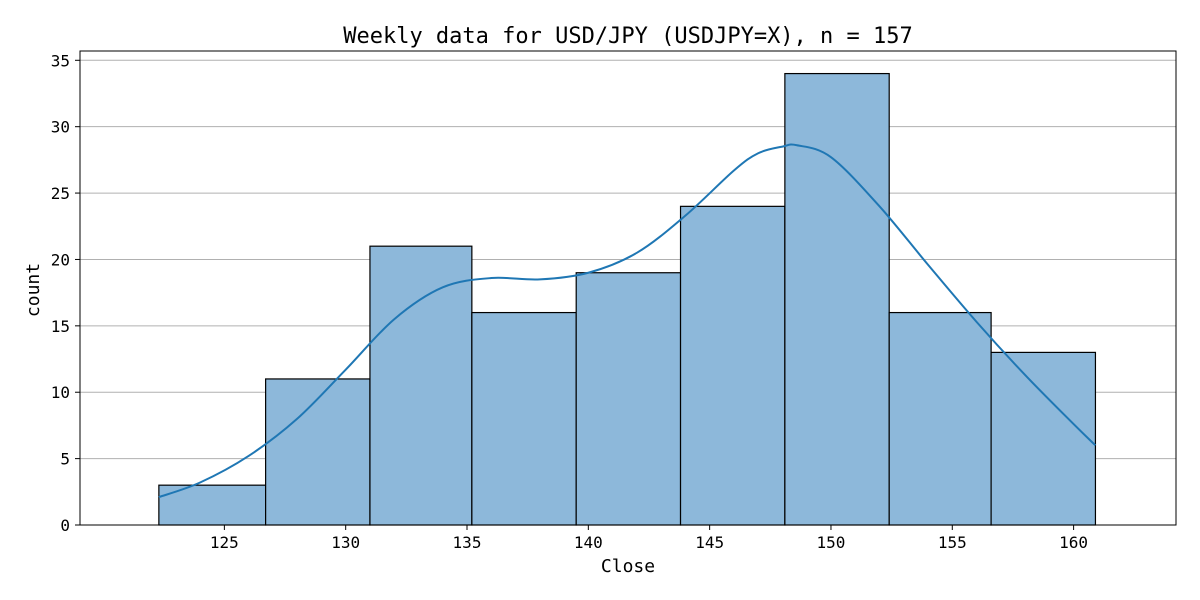 Image resolution: width=1200 pixels, height=600 pixels. What do you see at coordinates (65, 459) in the screenshot?
I see `y-tick-label: 5` at bounding box center [65, 459].